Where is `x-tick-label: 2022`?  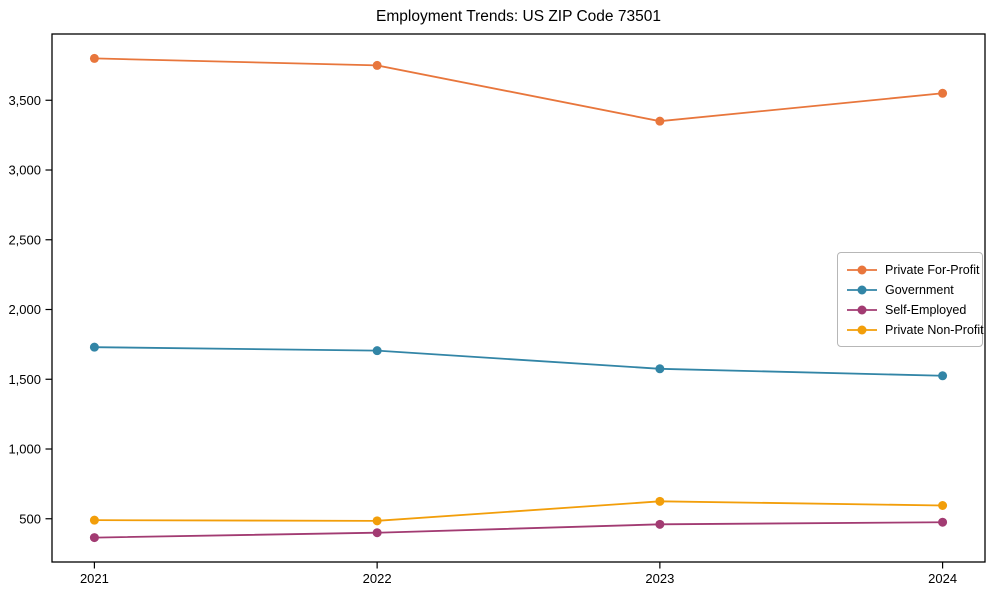
x-tick-label: 2022 is located at coordinates (377, 578).